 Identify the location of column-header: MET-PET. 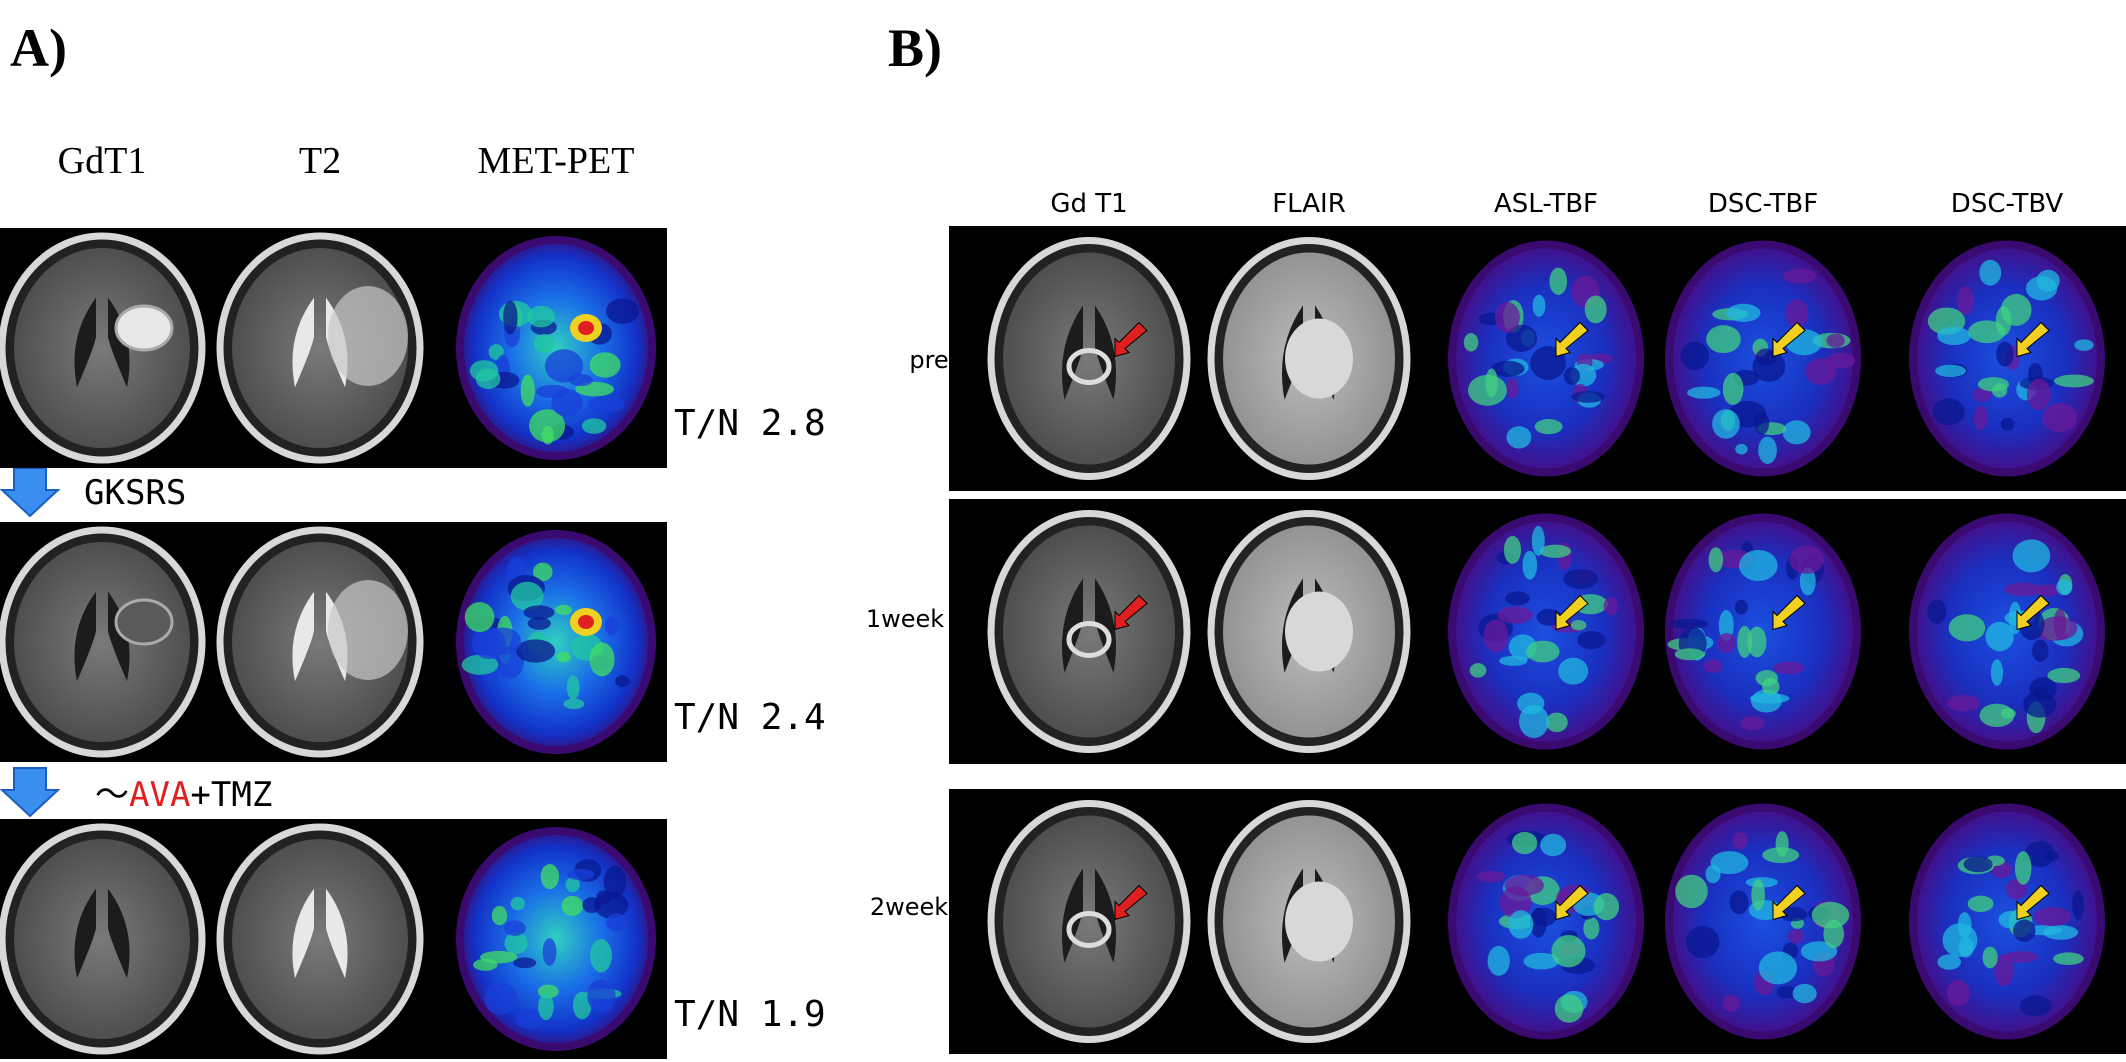
(556, 161).